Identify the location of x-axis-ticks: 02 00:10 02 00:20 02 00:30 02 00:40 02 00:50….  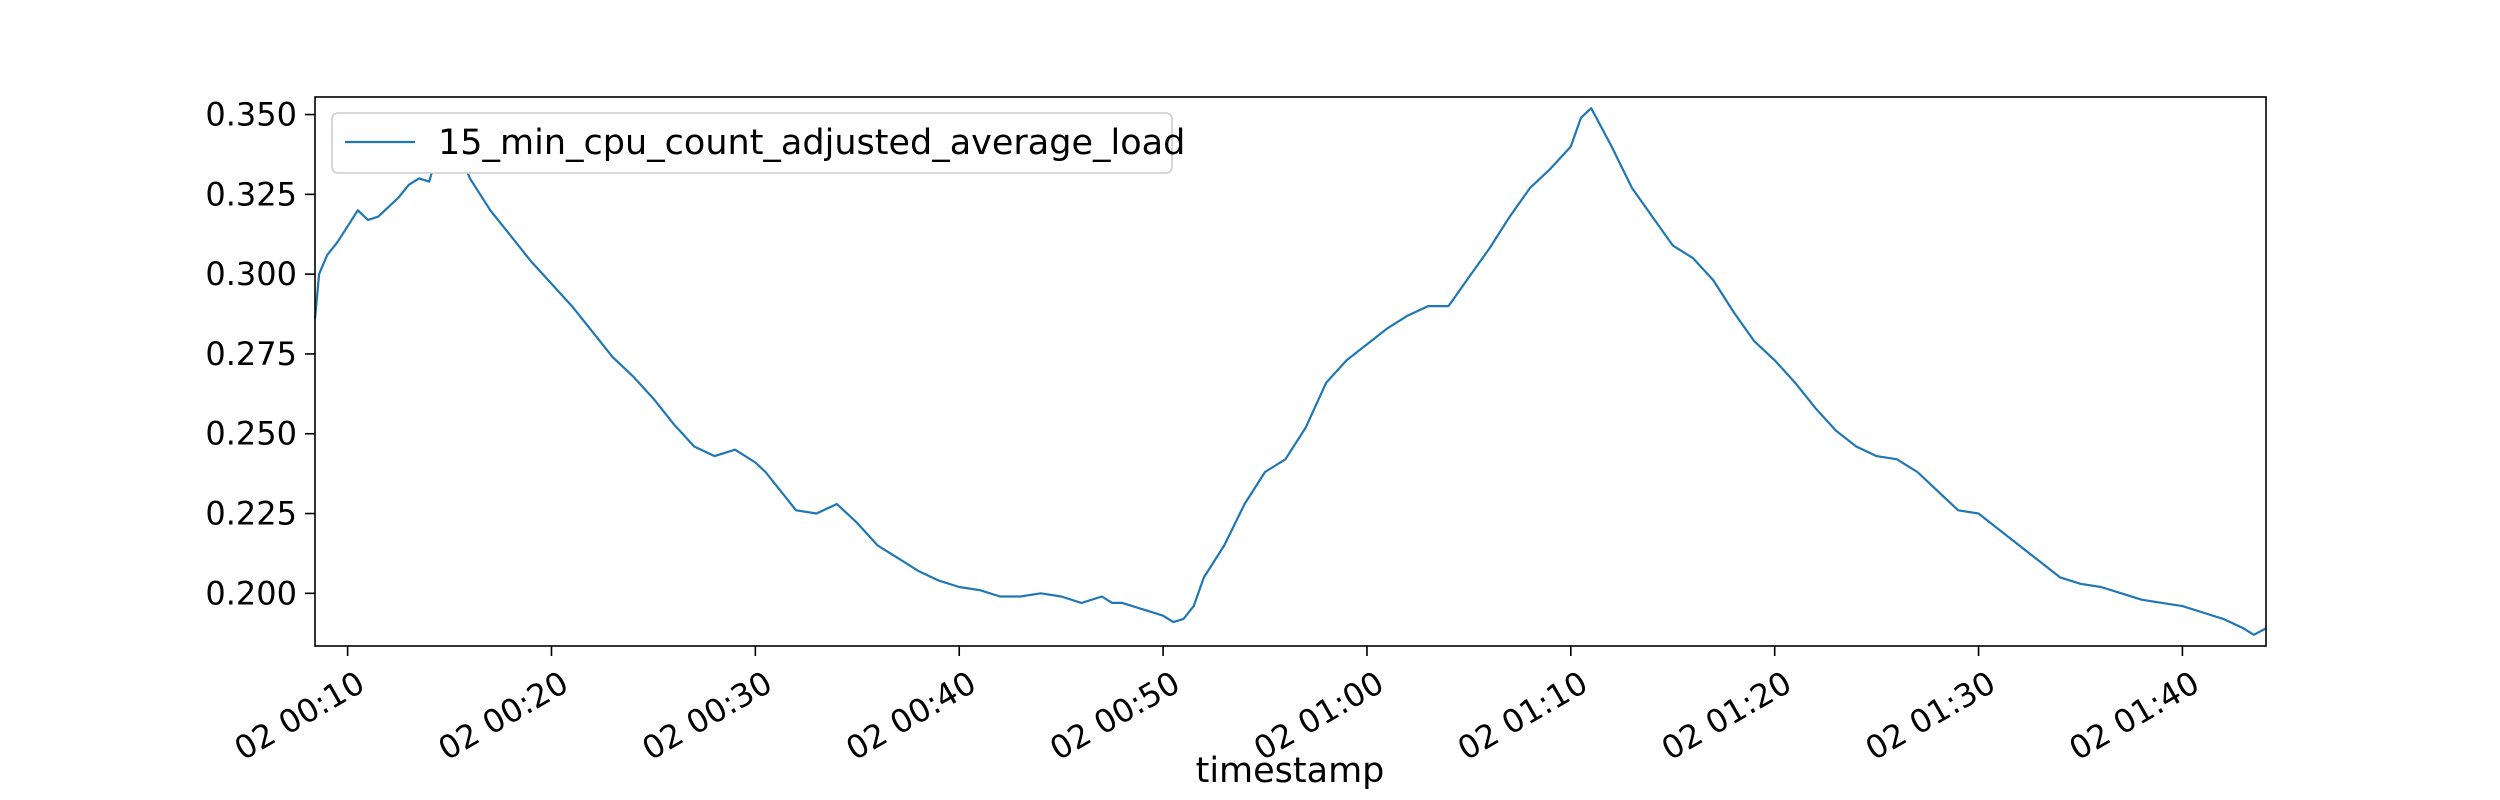
(1217, 707).